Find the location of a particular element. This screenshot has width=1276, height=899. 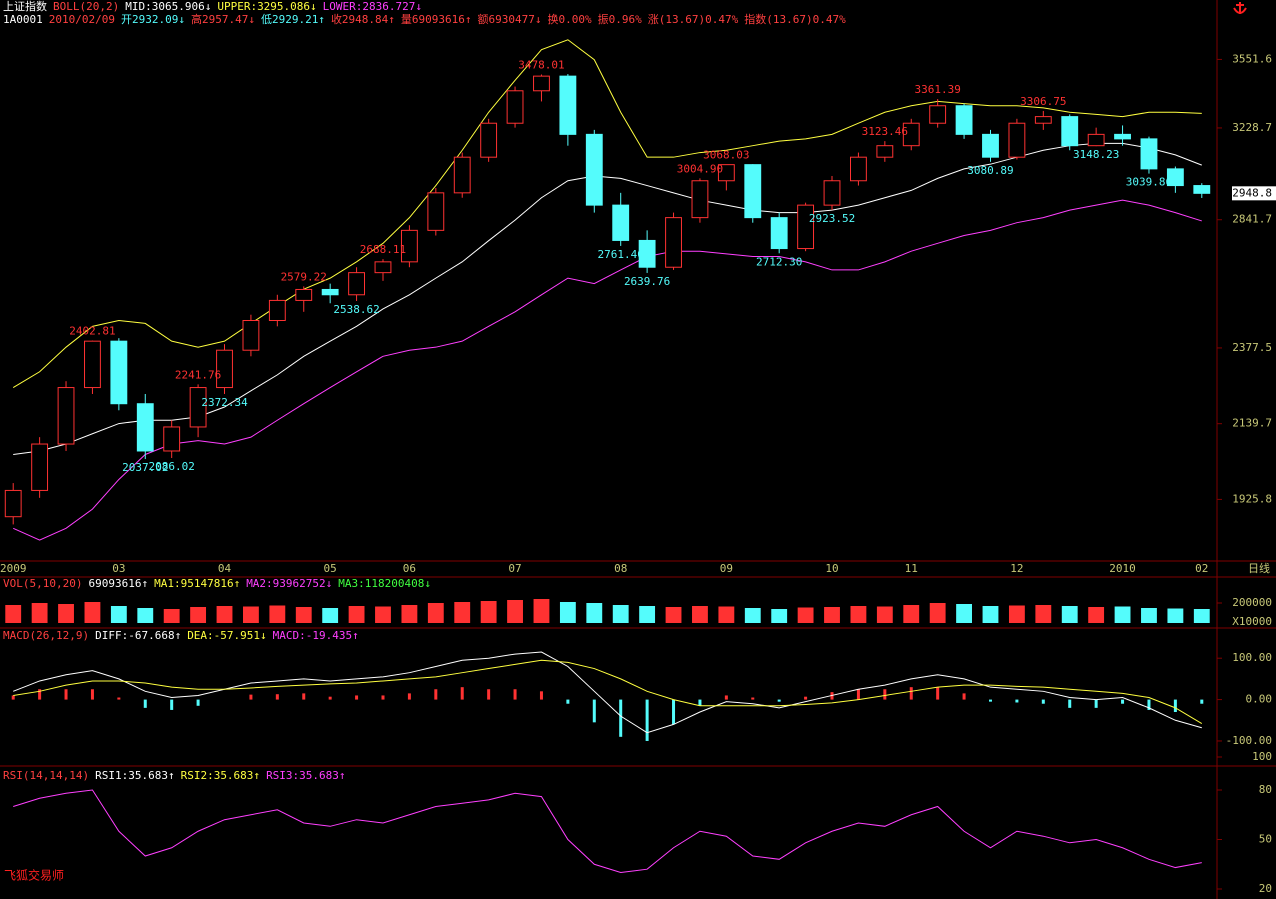

indicator-label: MACD:-19.435↑ is located at coordinates (316, 635).